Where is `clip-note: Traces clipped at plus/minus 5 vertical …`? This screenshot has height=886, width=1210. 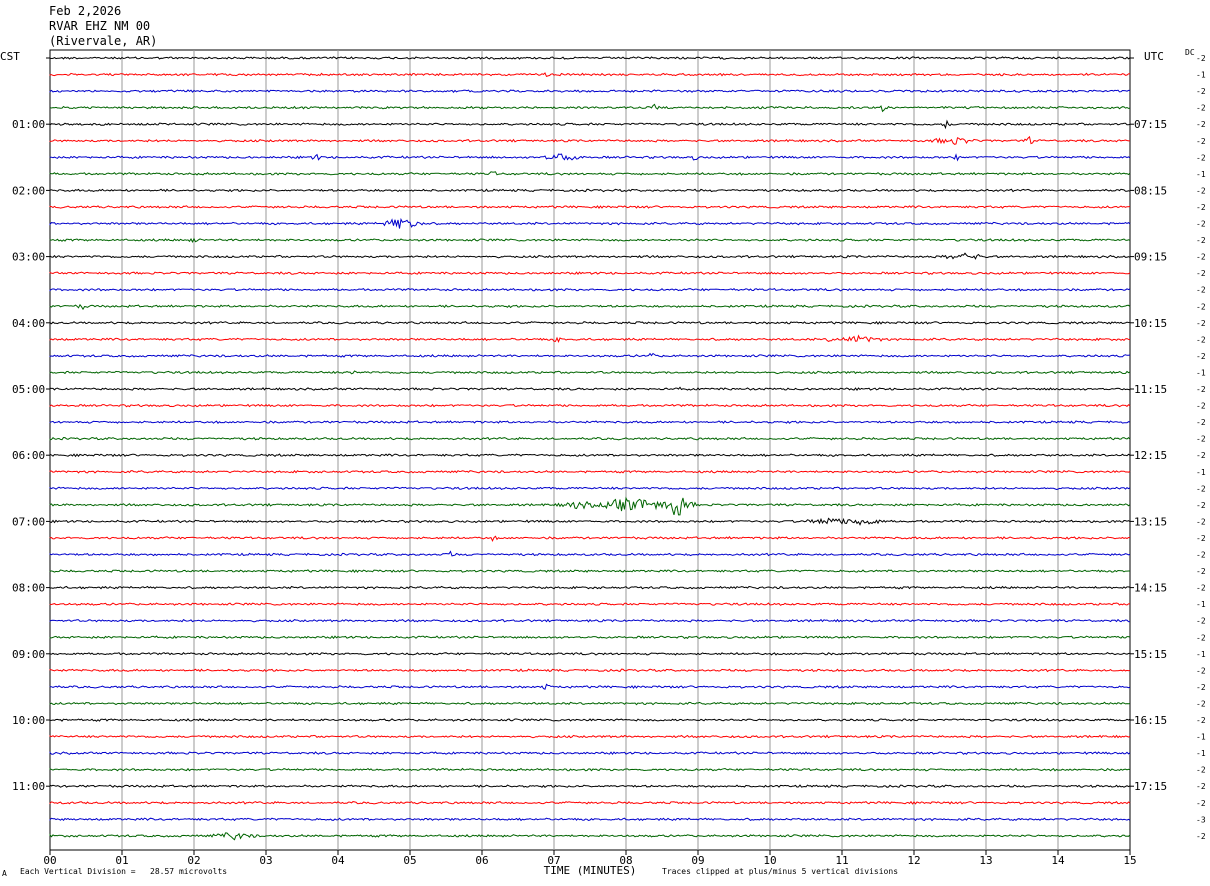
clip-note: Traces clipped at plus/minus 5 vertical … is located at coordinates (780, 871).